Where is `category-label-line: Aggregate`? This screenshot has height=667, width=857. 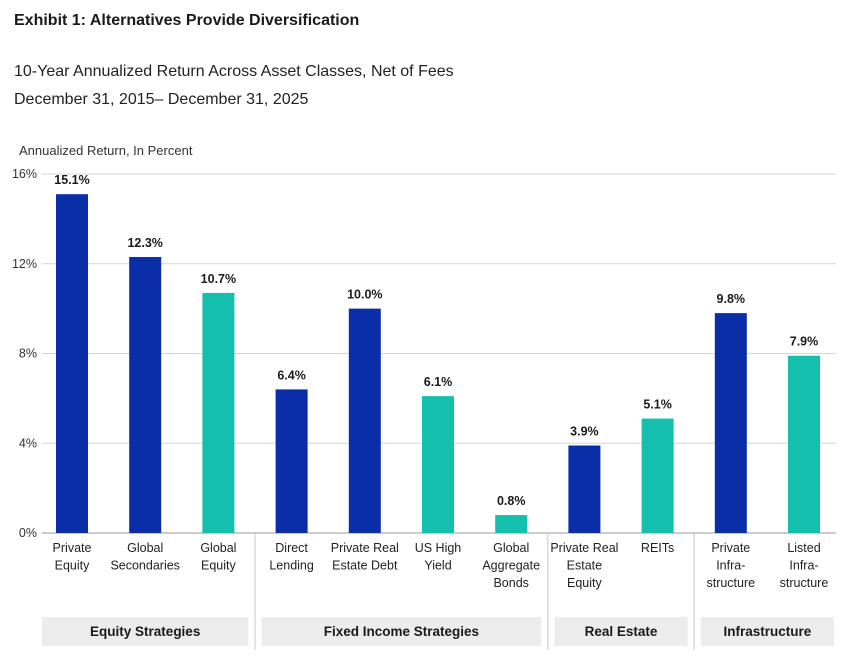 category-label-line: Aggregate is located at coordinates (511, 566).